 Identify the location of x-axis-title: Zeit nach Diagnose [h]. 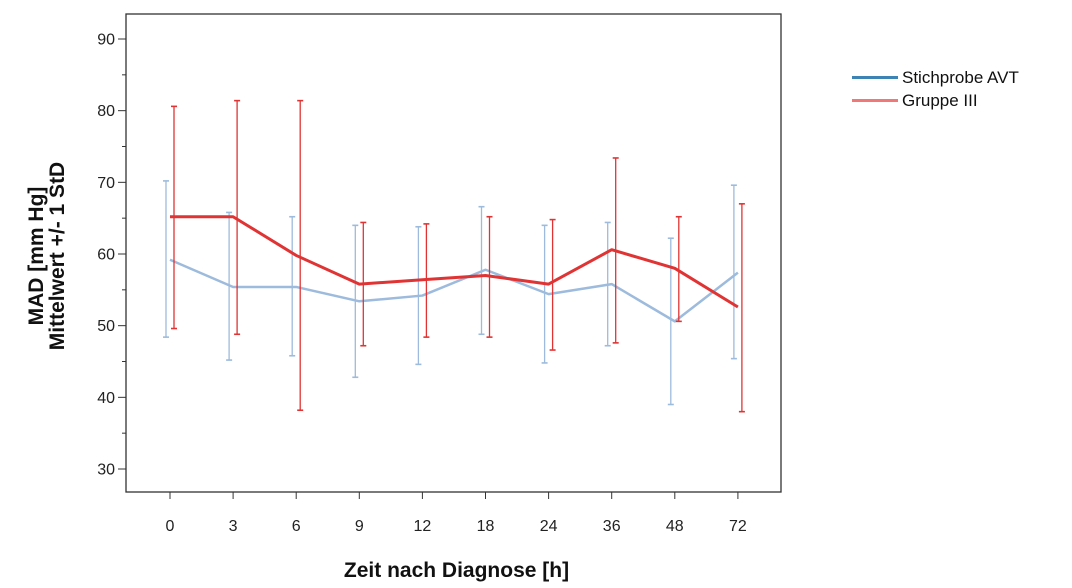
(456, 570).